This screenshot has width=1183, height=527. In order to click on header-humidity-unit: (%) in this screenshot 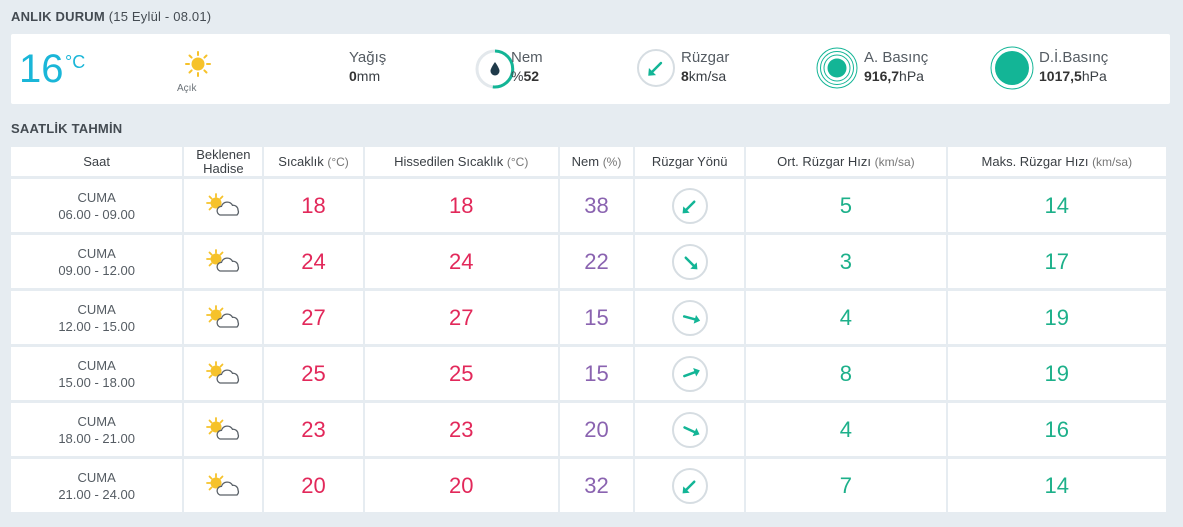, I will do `click(612, 161)`.